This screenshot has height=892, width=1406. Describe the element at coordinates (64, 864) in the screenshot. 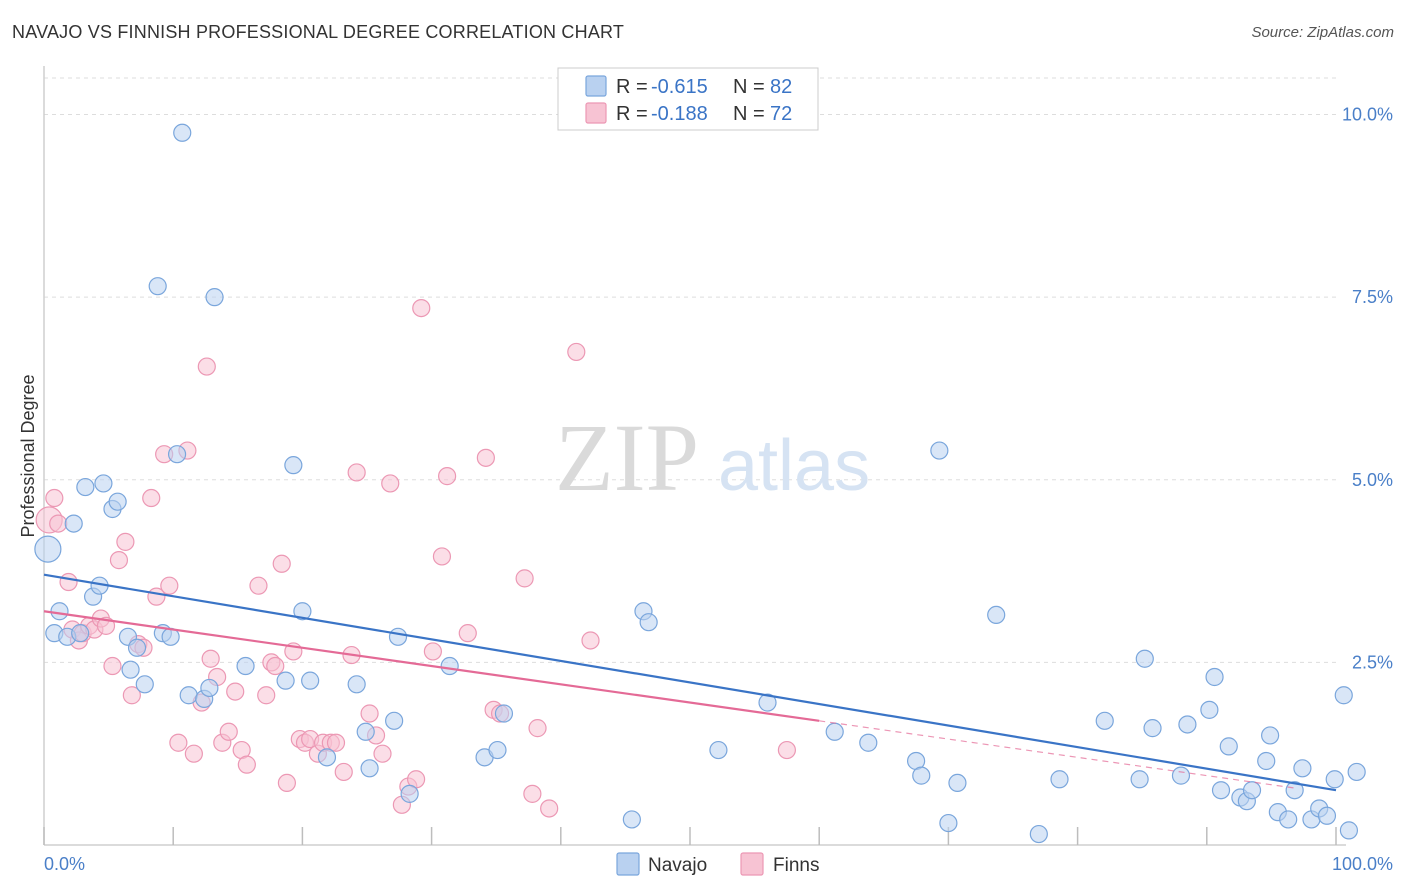

I see `x-tick-label-min: 0.0%` at that location.